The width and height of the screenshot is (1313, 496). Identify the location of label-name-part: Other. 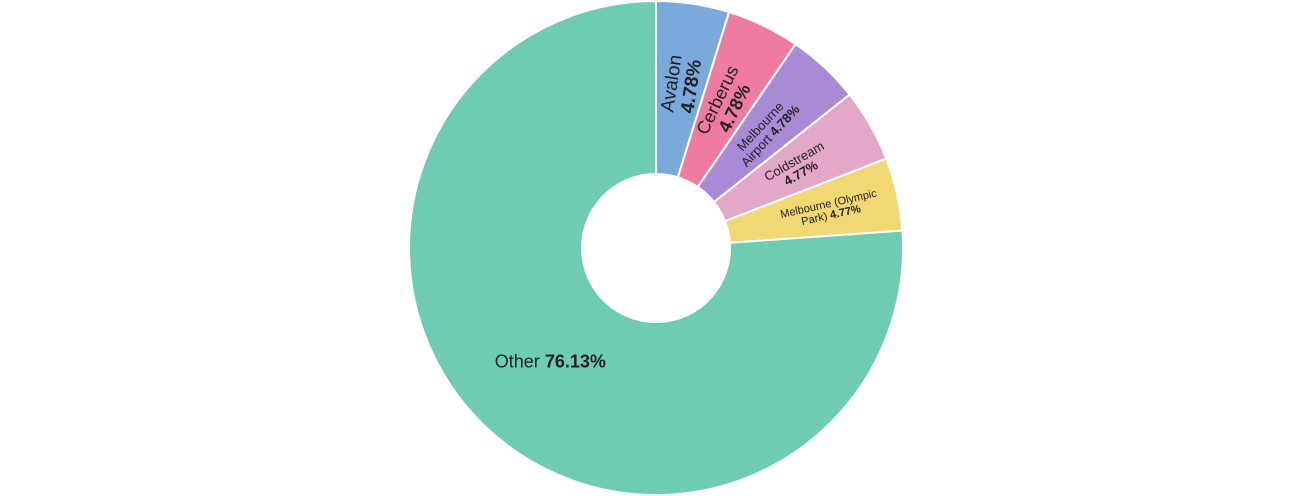
(520, 362).